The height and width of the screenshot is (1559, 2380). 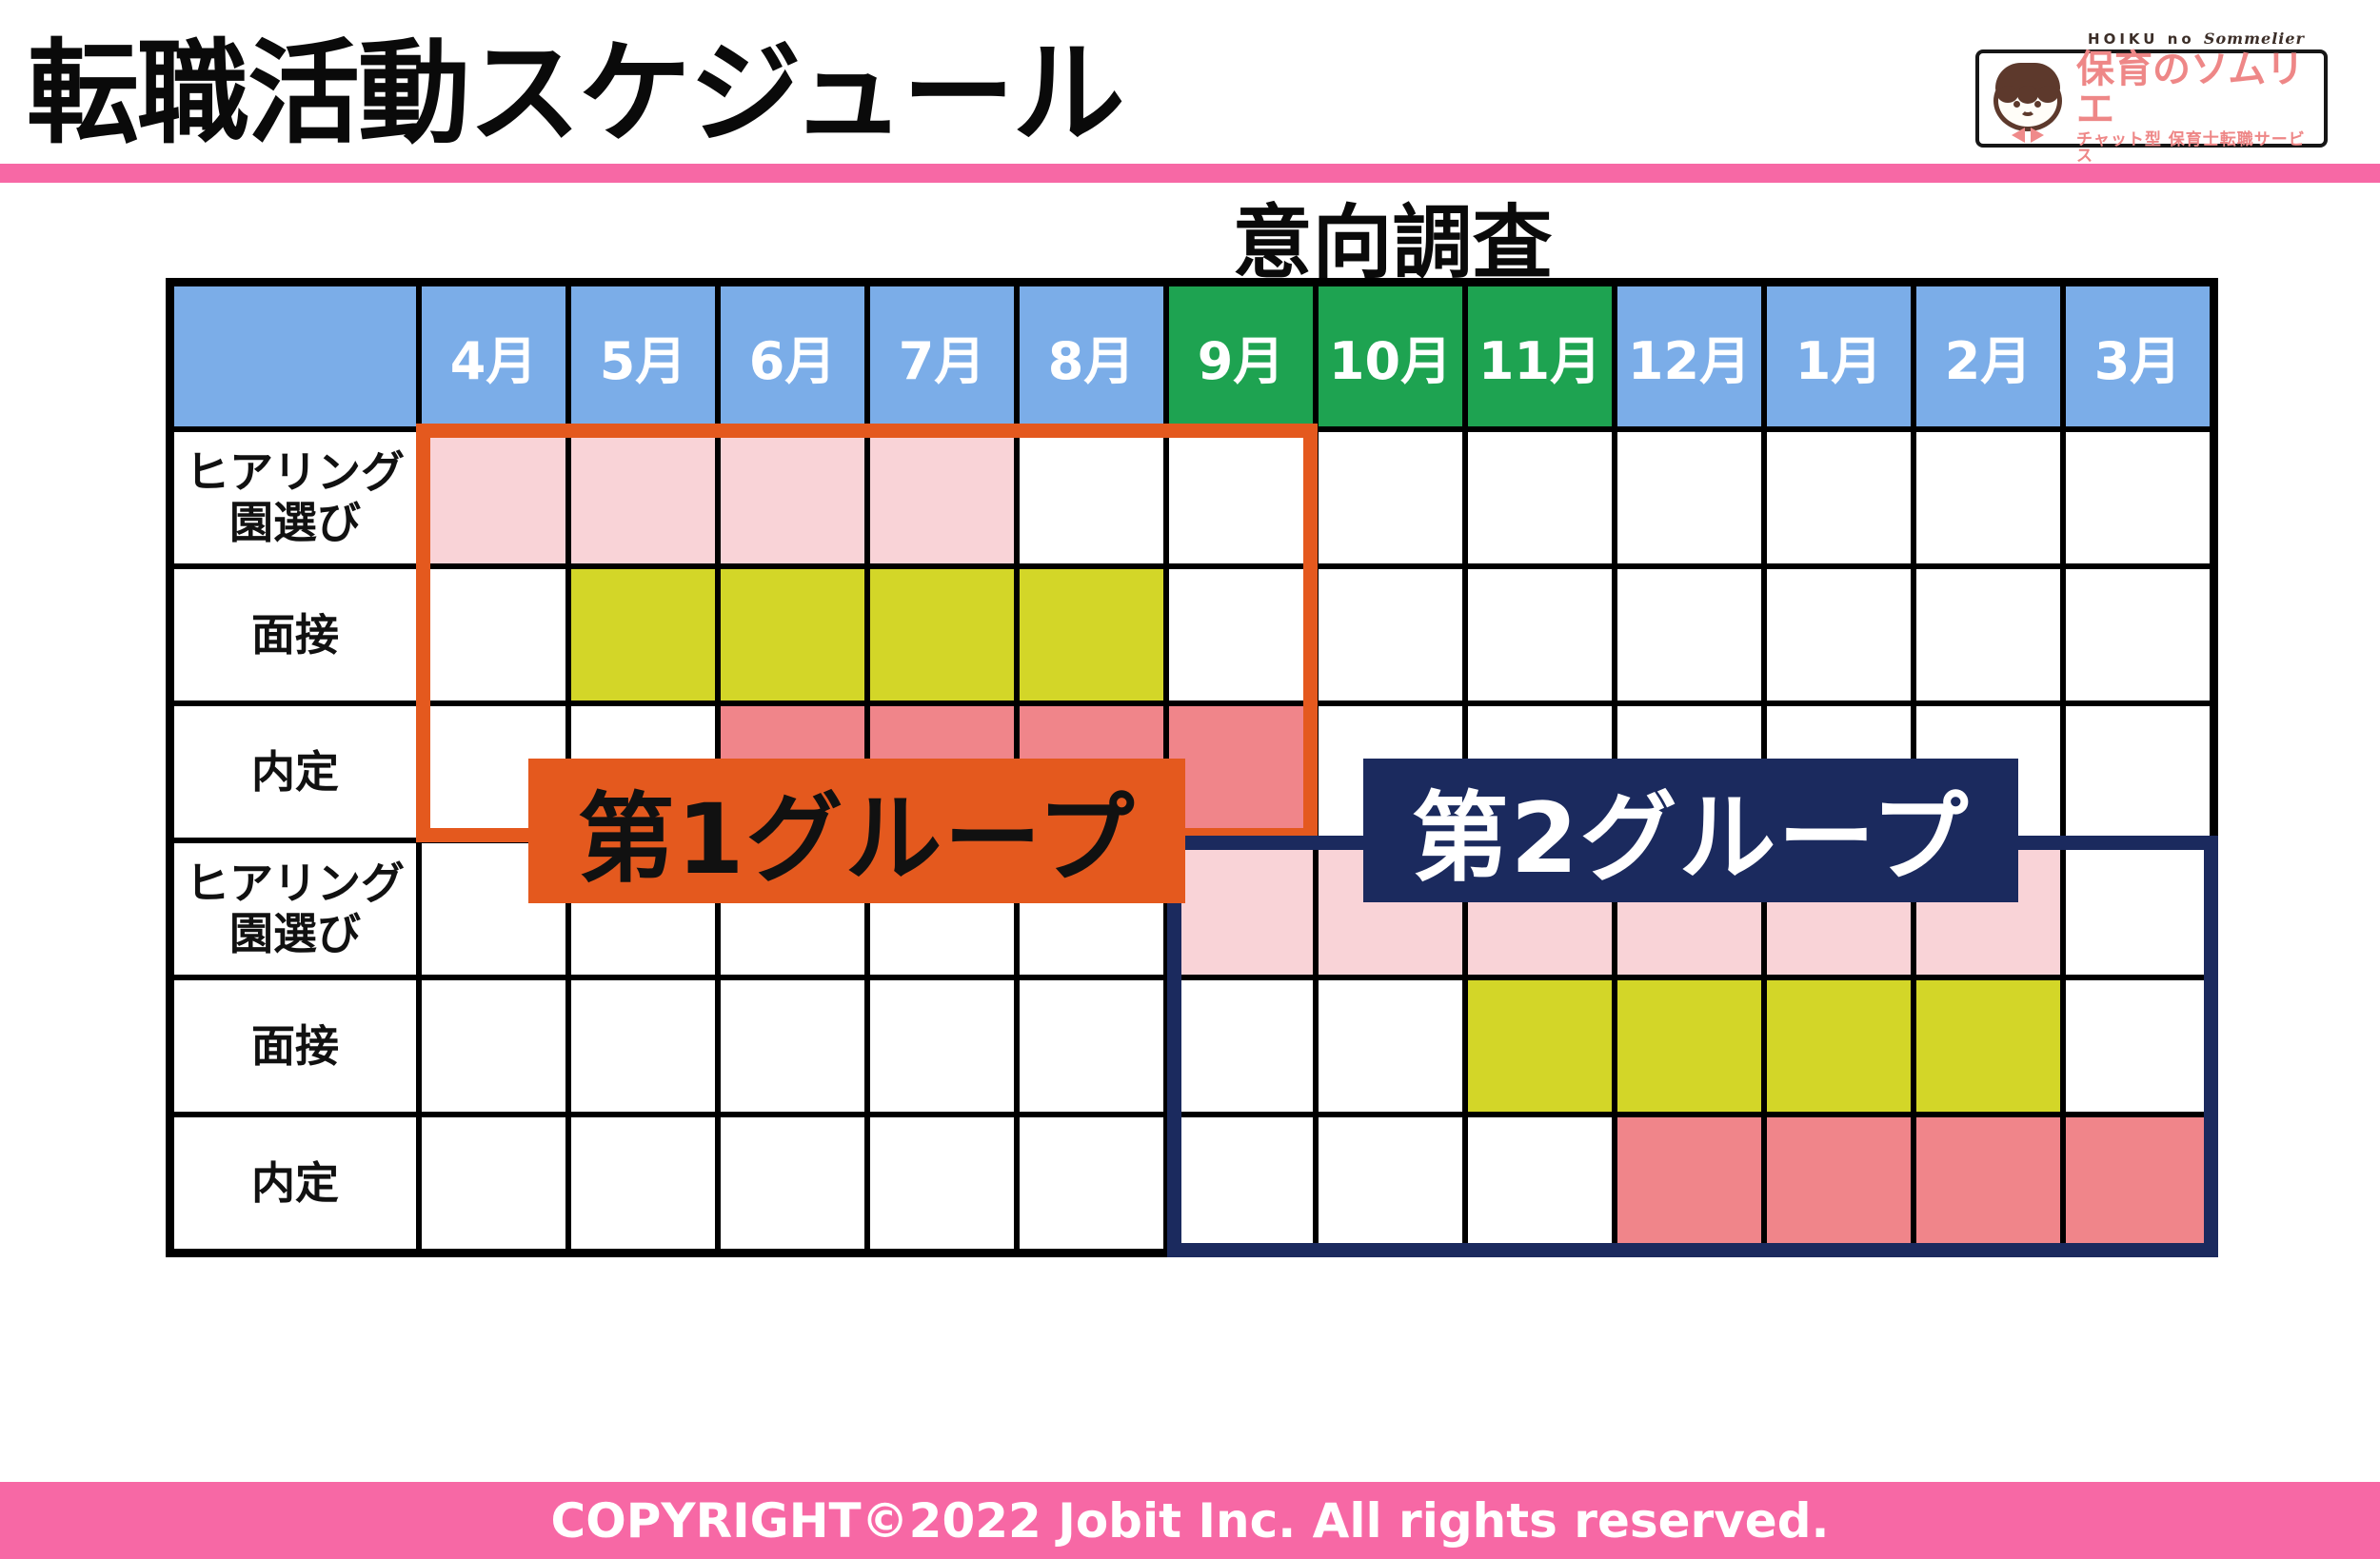 What do you see at coordinates (295, 909) in the screenshot?
I see `row-label-4: ヒアリング 園選び` at bounding box center [295, 909].